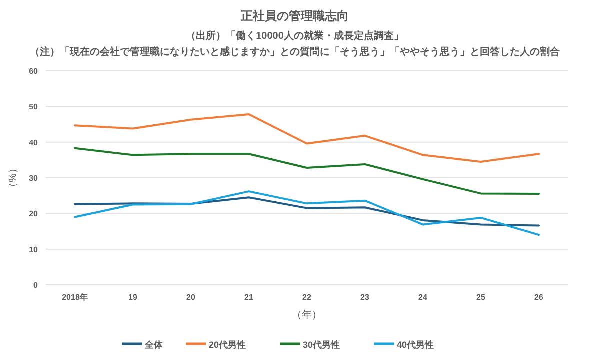 The width and height of the screenshot is (590, 359). I want to click on y-tick-label: 50, so click(34, 107).